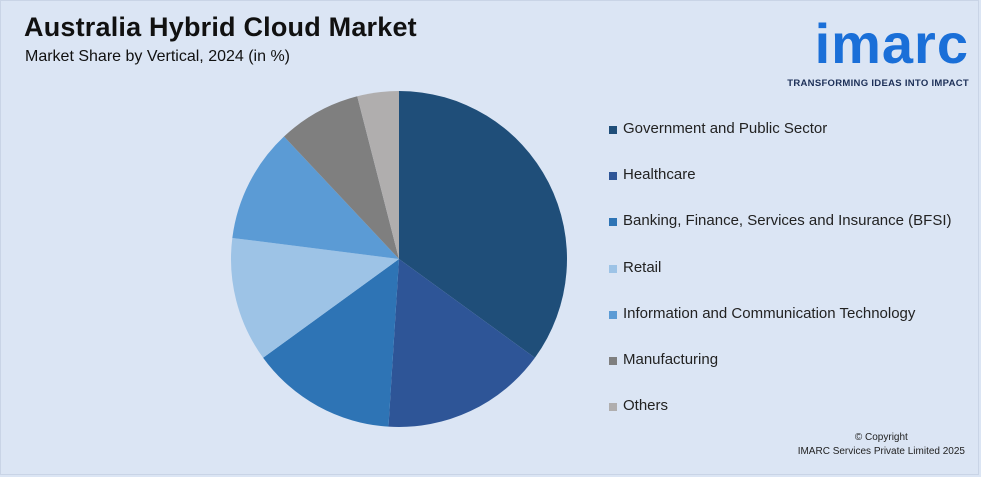 The width and height of the screenshot is (981, 477). I want to click on legend-item-6: Others, so click(780, 420).